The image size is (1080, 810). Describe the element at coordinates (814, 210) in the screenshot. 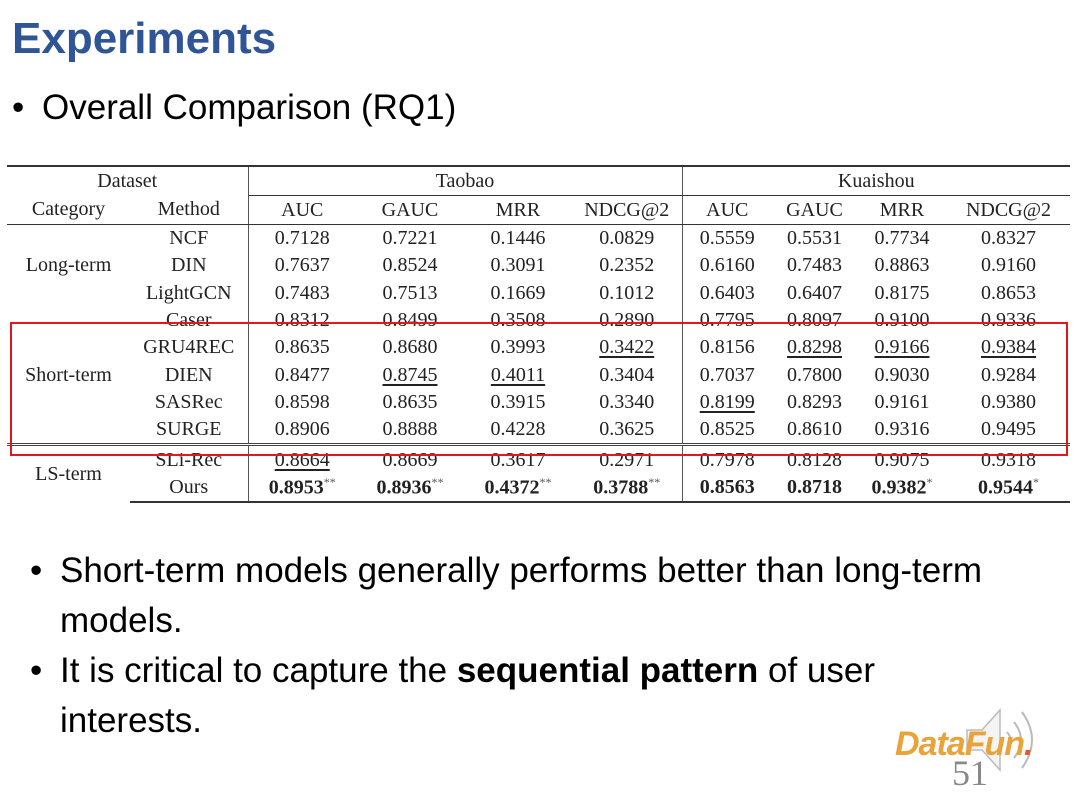

I see `metric-header-gauc: GAUC` at that location.